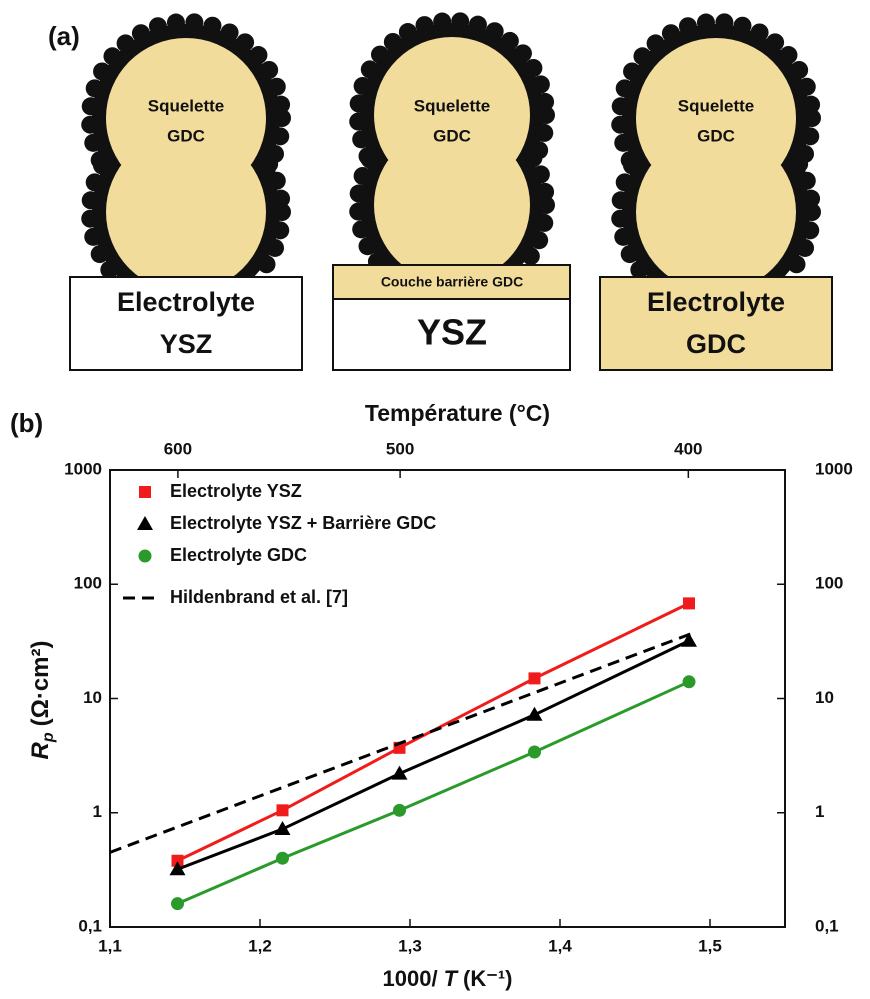 The image size is (870, 999). What do you see at coordinates (560, 945) in the screenshot?
I see `x-tick-label: 1,4` at bounding box center [560, 945].